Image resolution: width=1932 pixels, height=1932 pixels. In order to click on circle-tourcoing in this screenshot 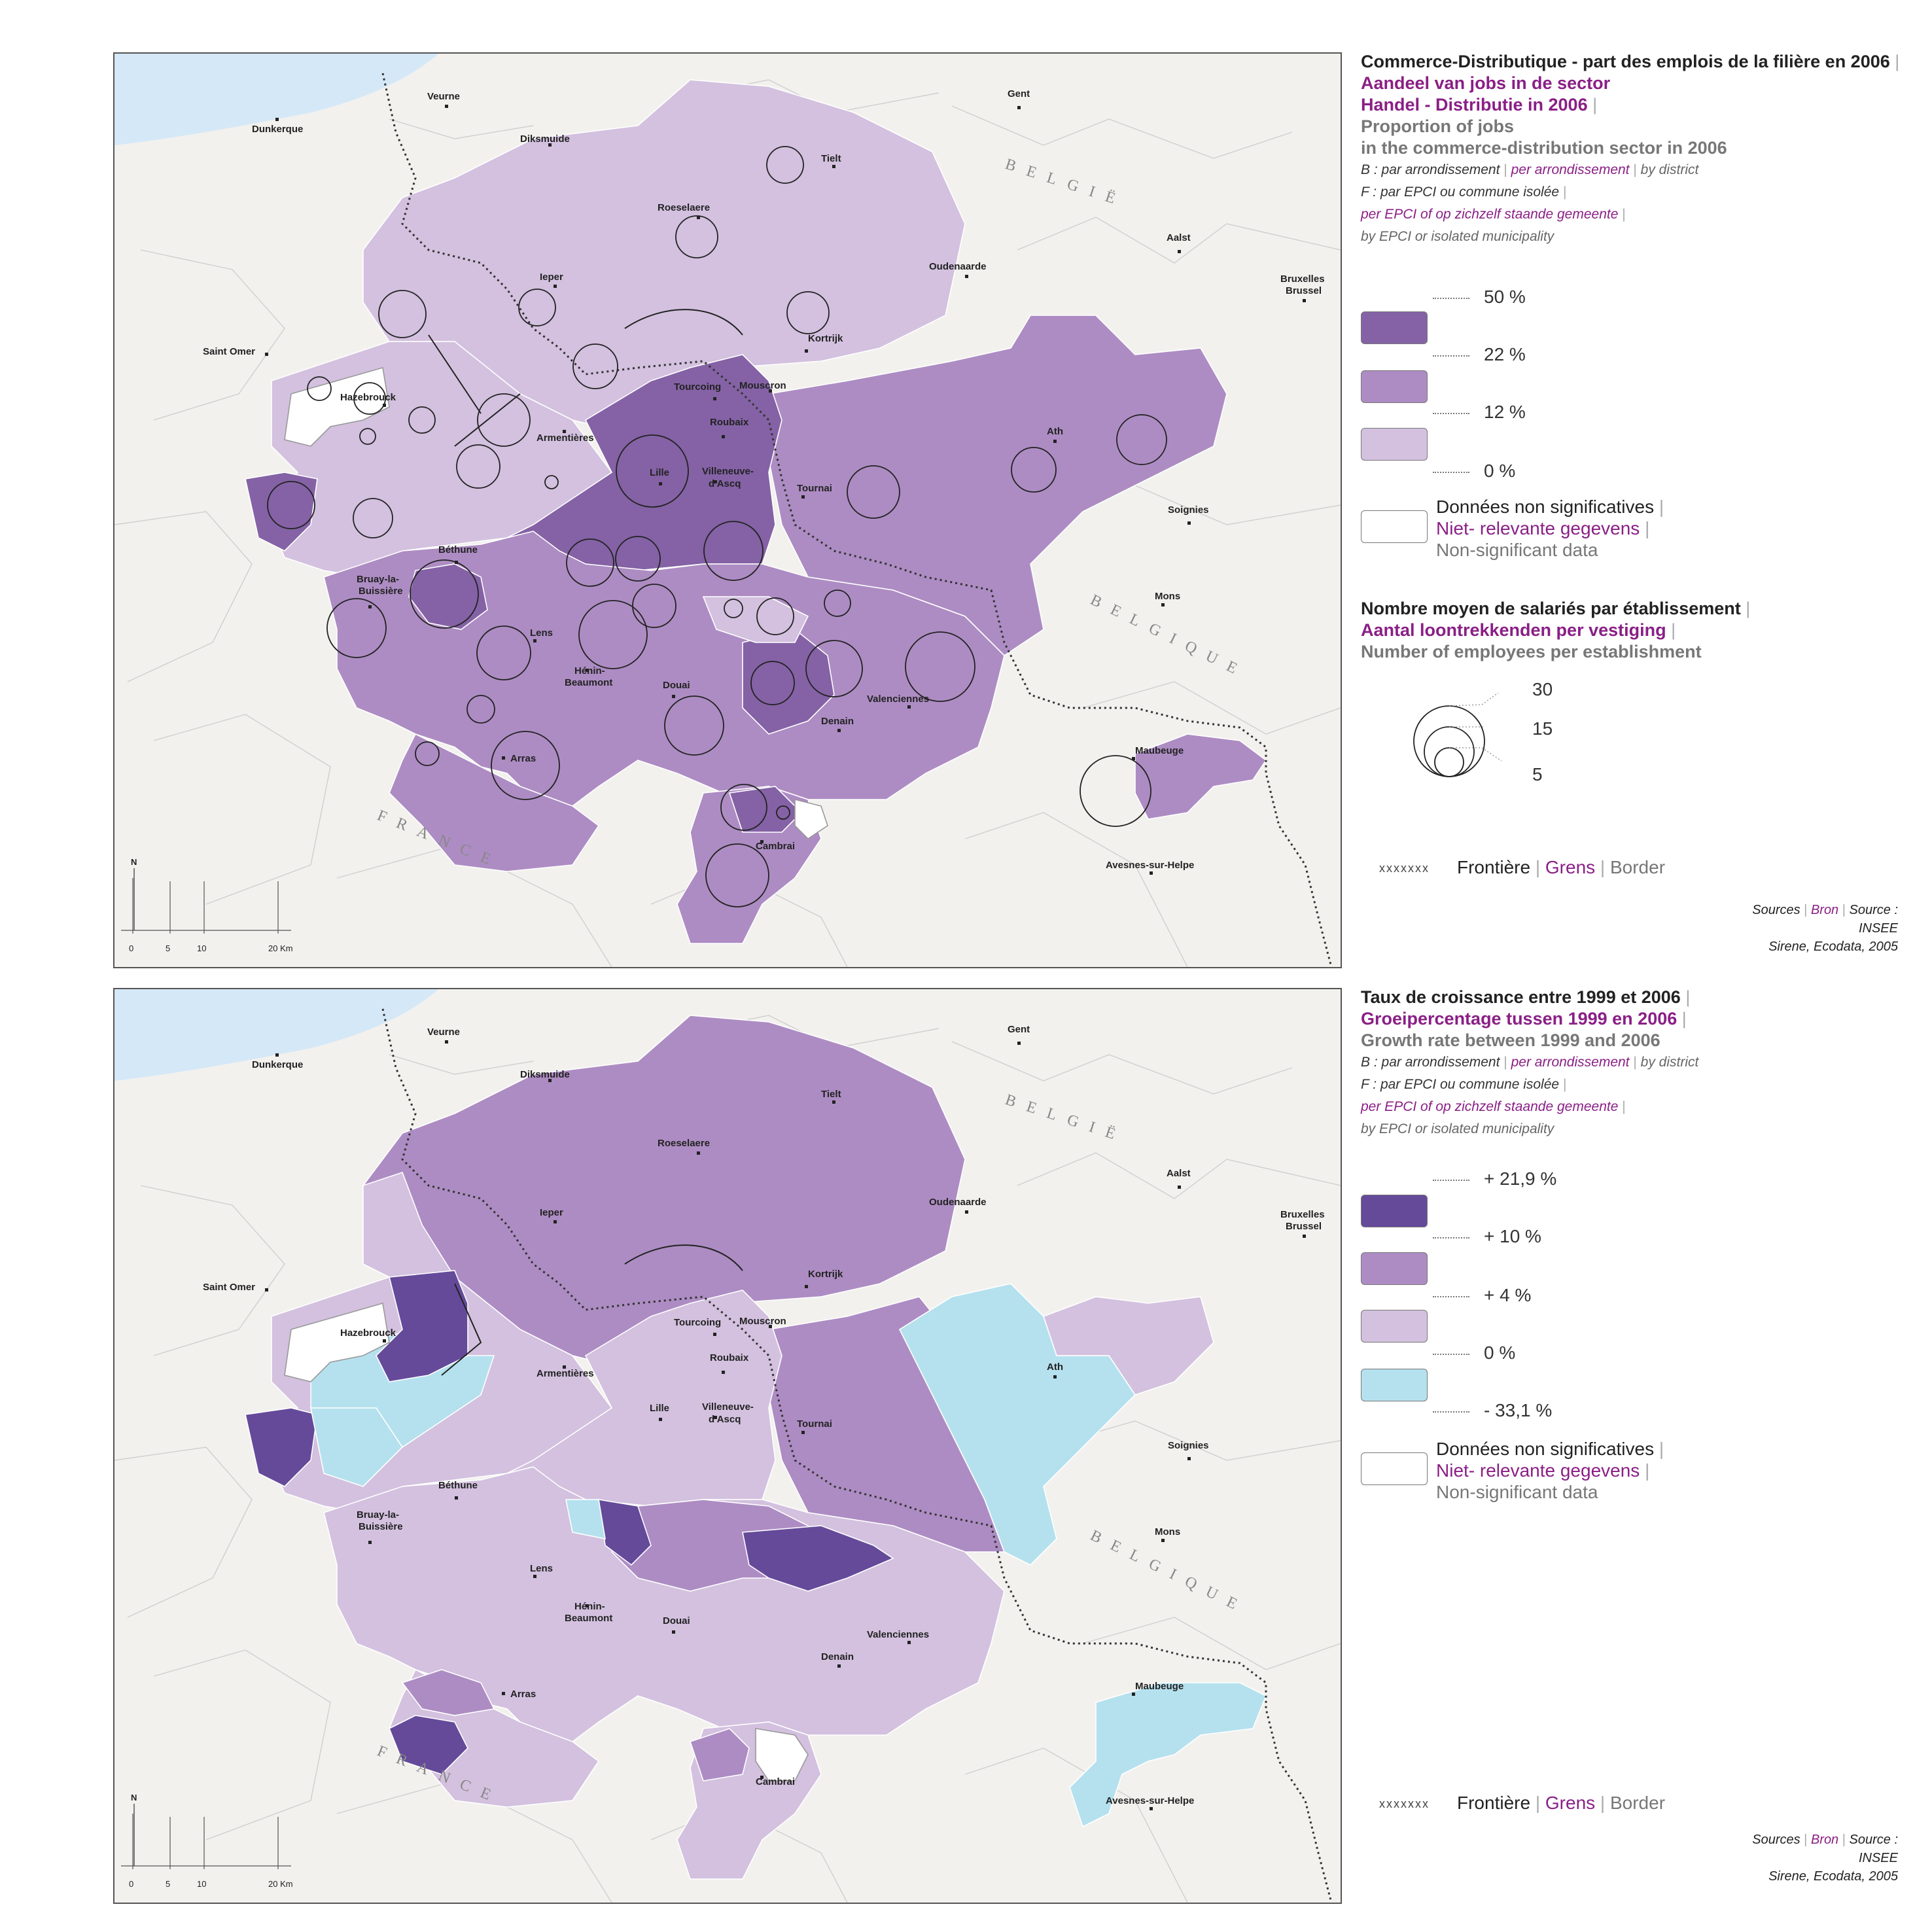, I will do `click(595, 366)`.